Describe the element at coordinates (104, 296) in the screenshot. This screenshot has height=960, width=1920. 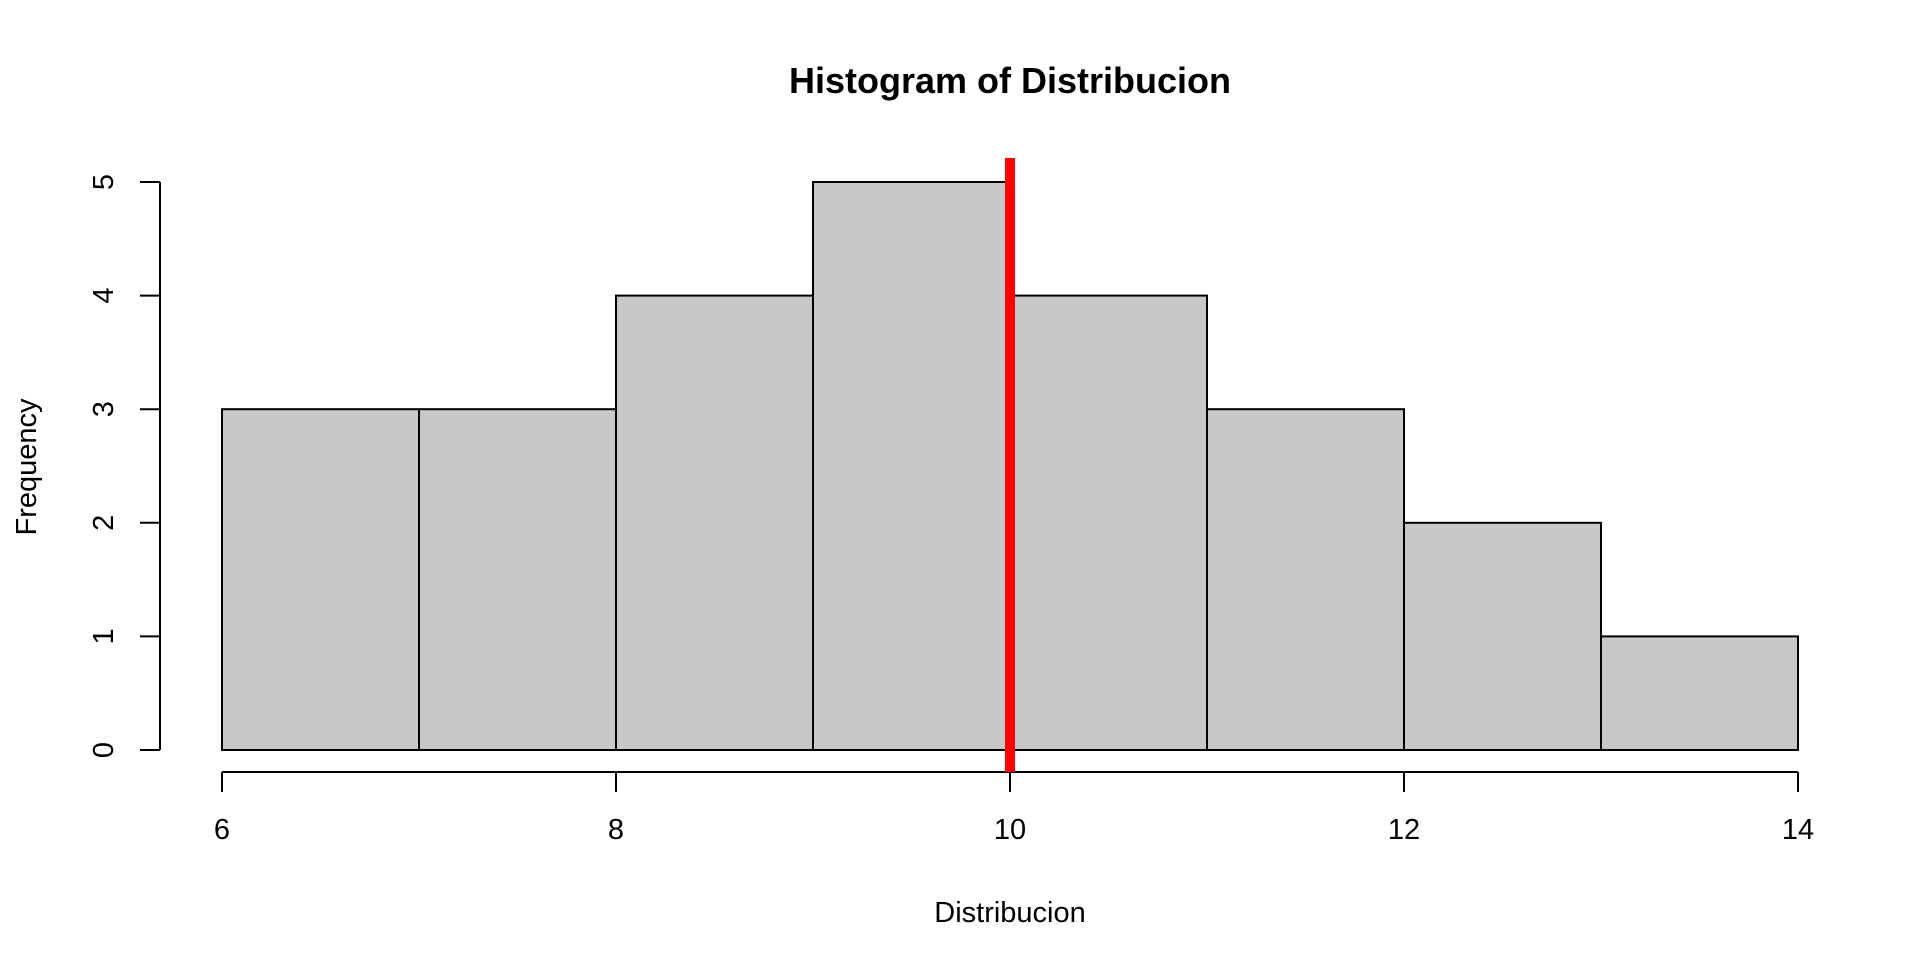
I see `y-tick-label-4: 4` at that location.